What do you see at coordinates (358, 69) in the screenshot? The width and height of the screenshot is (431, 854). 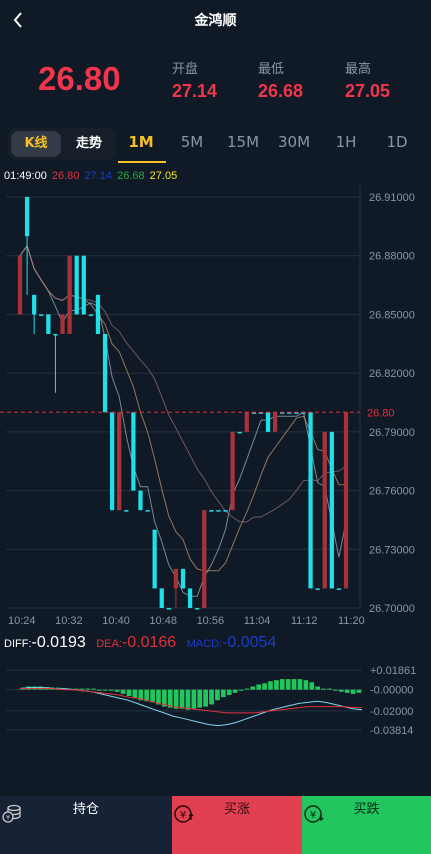 I see `high-label: 最高` at bounding box center [358, 69].